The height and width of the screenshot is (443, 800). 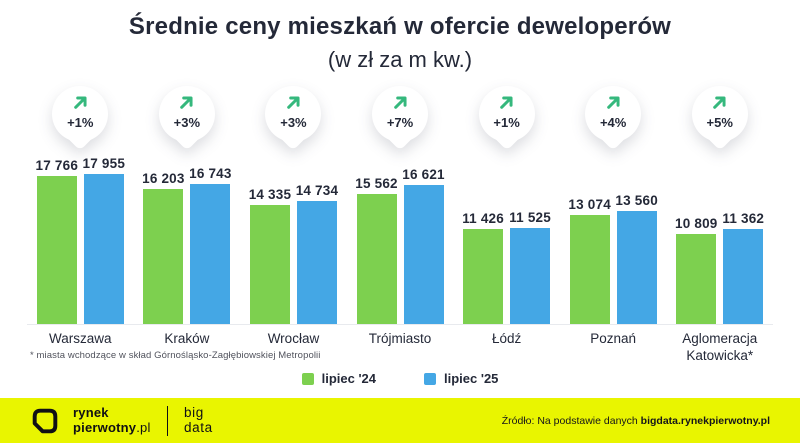 I want to click on bar-lipiec-25-pozna: 13 560, so click(x=636, y=258).